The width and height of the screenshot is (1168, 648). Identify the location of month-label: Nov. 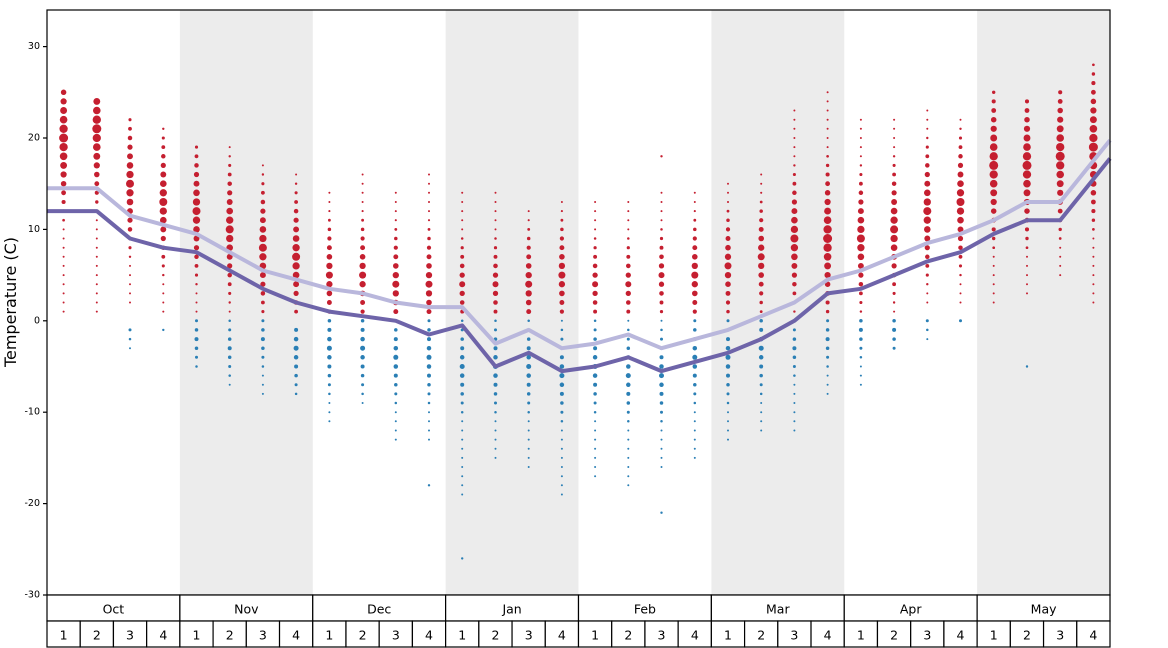
(246, 609).